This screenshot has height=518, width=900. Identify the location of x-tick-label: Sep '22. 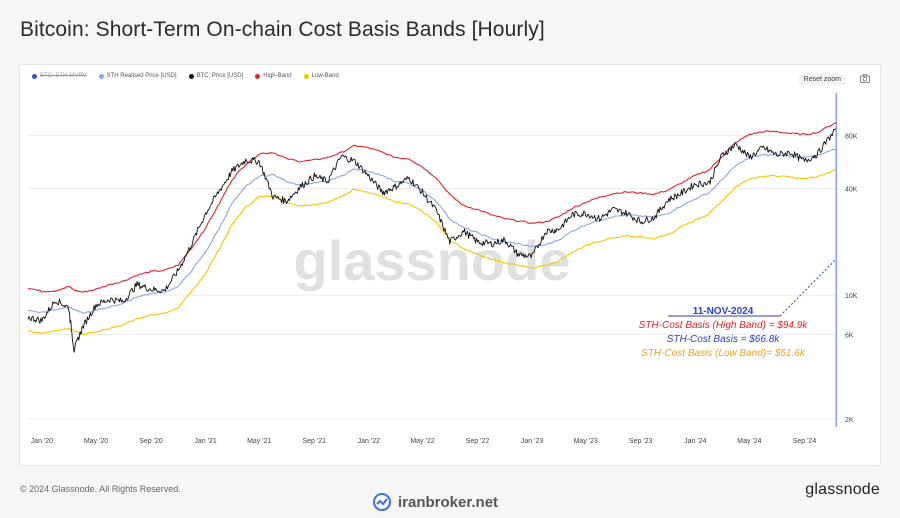
(478, 441).